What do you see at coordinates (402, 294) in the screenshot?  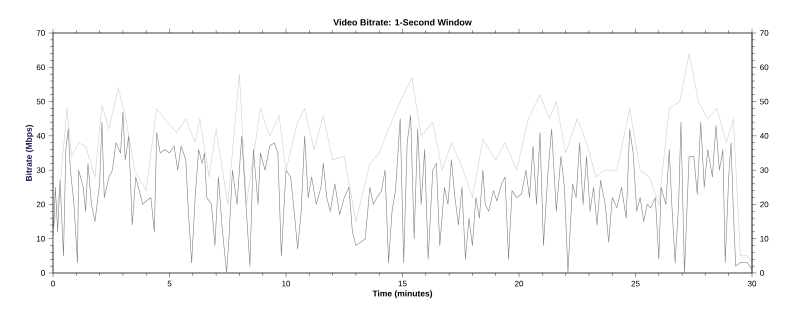 I see `x-axis-title: Time (minutes)` at bounding box center [402, 294].